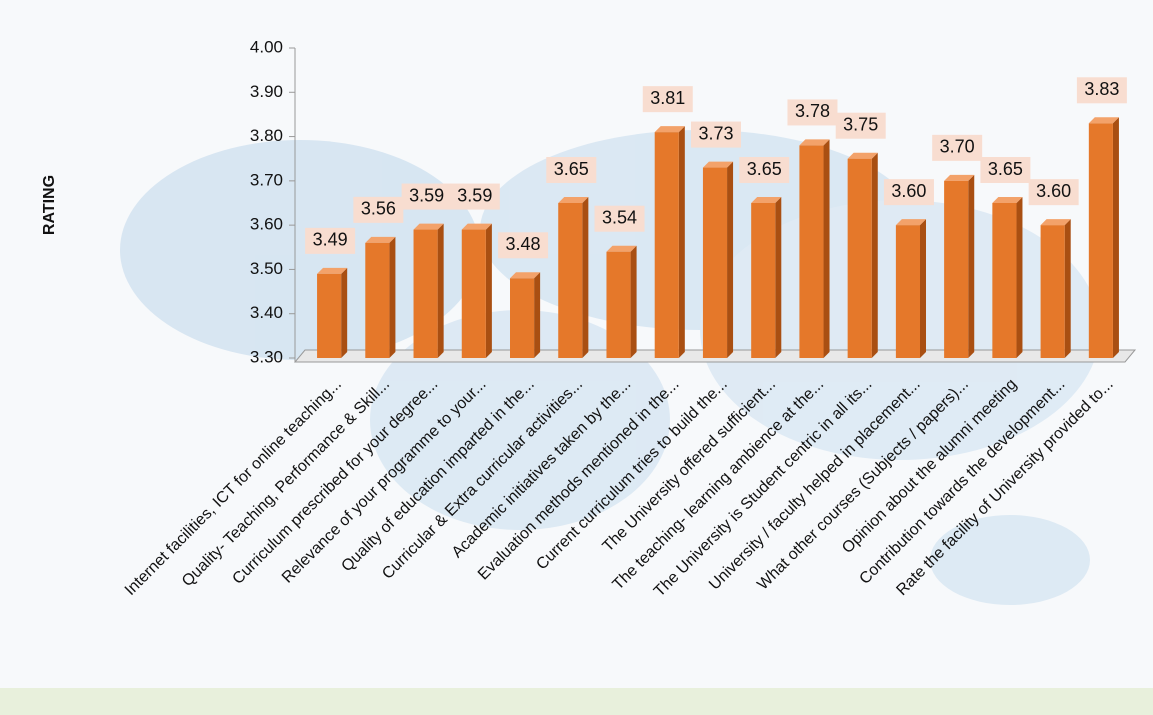 This screenshot has width=1153, height=715. I want to click on footer-band, so click(576, 701).